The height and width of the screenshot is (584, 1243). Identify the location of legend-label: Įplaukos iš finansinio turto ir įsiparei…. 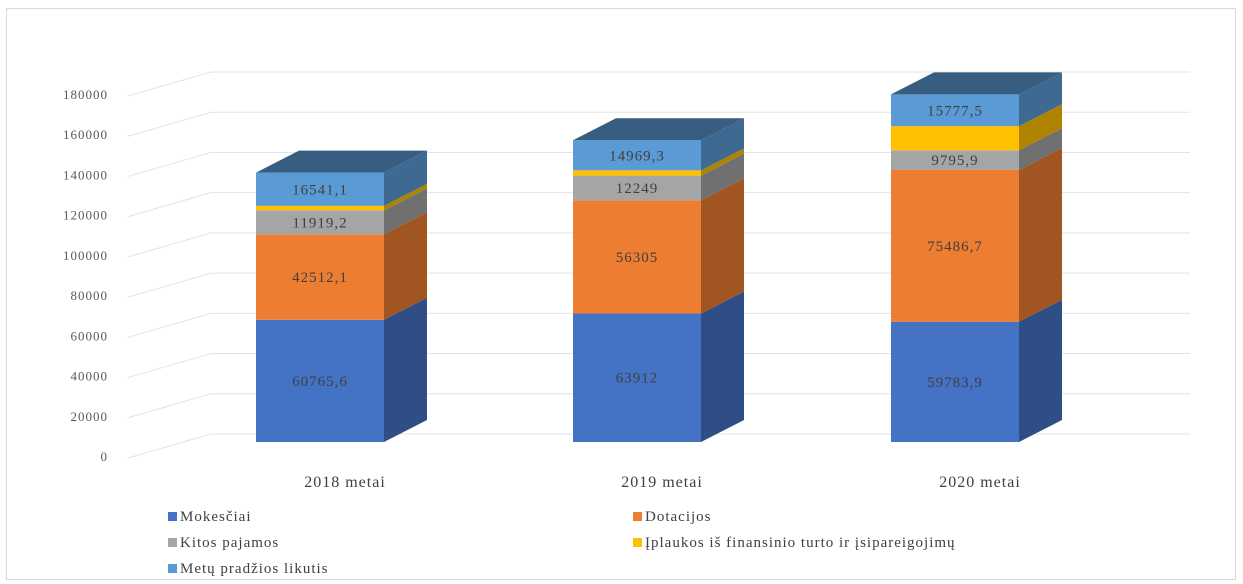
(800, 543).